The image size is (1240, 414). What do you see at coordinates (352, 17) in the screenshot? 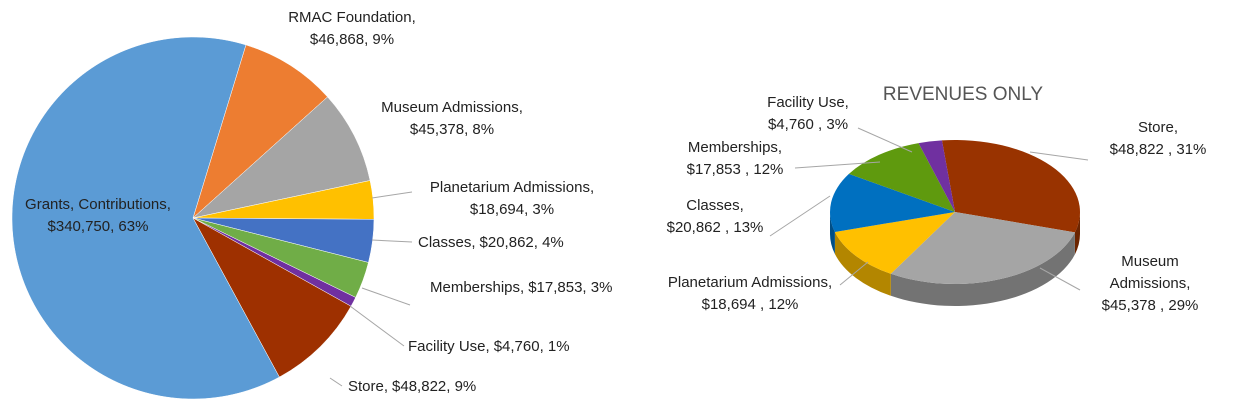
I see `category-label: RMAC Foundation,` at bounding box center [352, 17].